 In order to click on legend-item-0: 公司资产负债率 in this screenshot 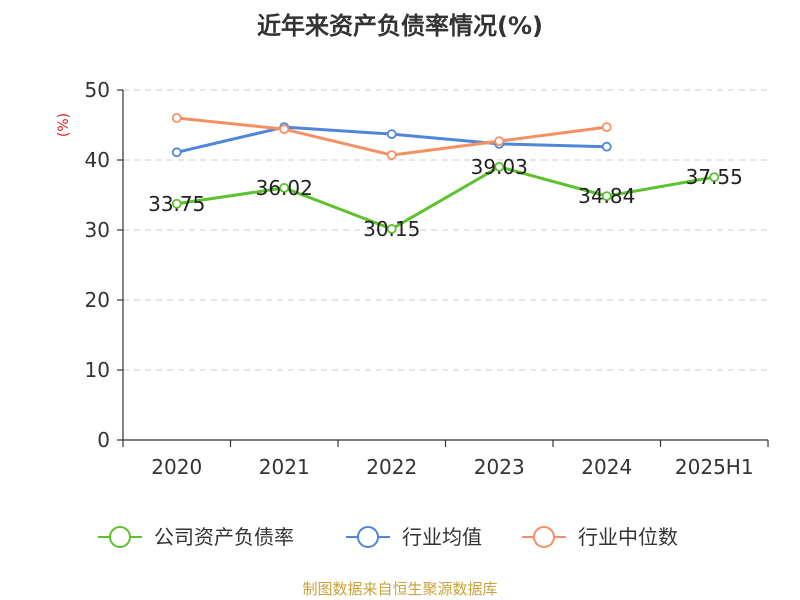, I will do `click(196, 537)`.